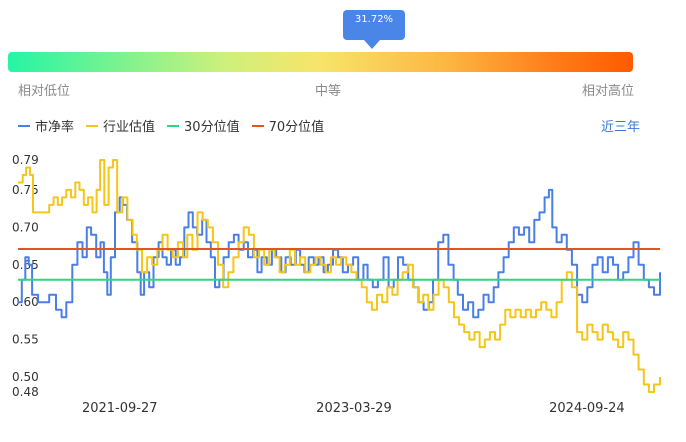 This screenshot has width=686, height=442. What do you see at coordinates (44, 91) in the screenshot?
I see `gauge-label-low: 相对低位` at bounding box center [44, 91].